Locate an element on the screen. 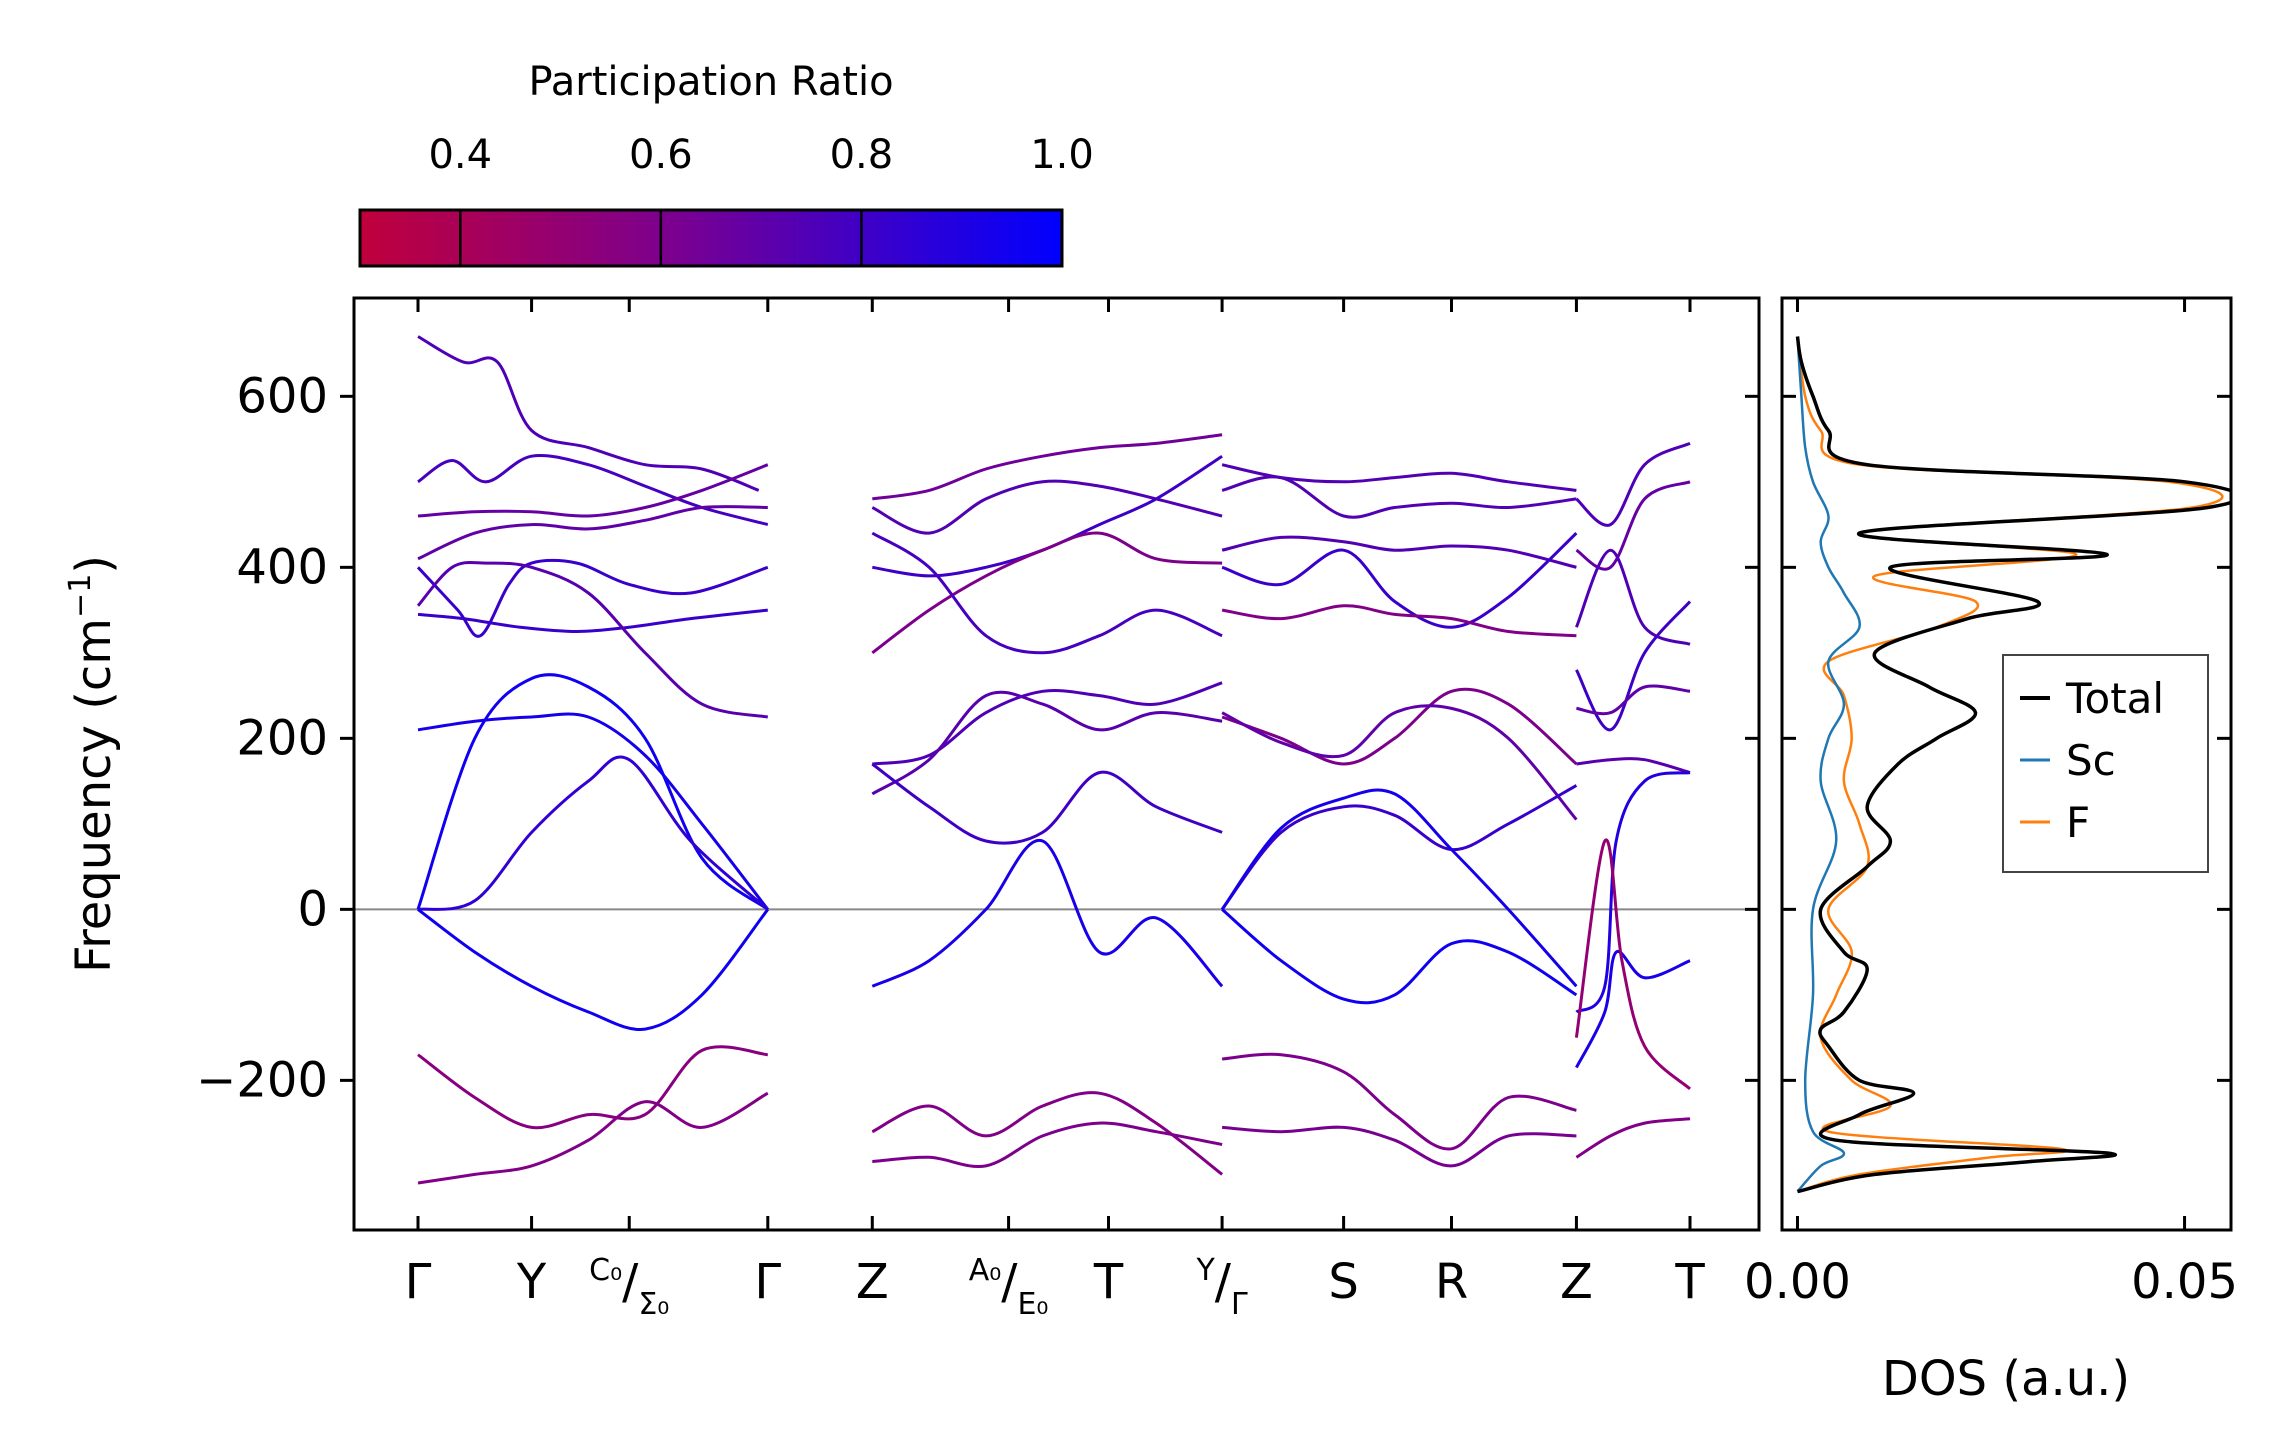  k-label: Y is located at coordinates (531, 1282).